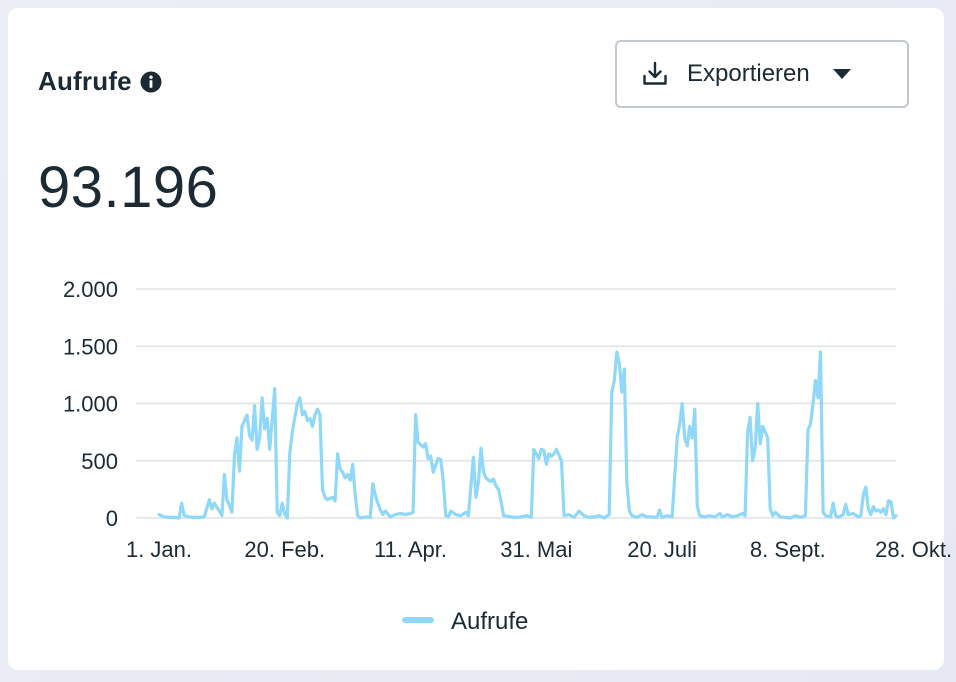 The width and height of the screenshot is (956, 682). What do you see at coordinates (489, 621) in the screenshot?
I see `legend-label: Aufrufe` at bounding box center [489, 621].